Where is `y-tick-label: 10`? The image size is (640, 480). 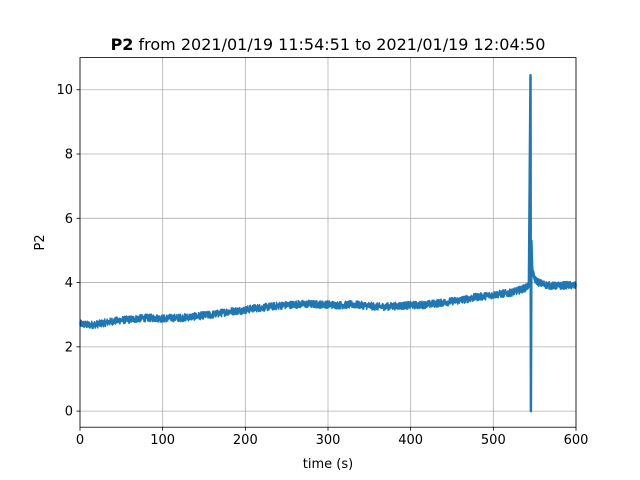
y-tick-label: 10 is located at coordinates (64, 90).